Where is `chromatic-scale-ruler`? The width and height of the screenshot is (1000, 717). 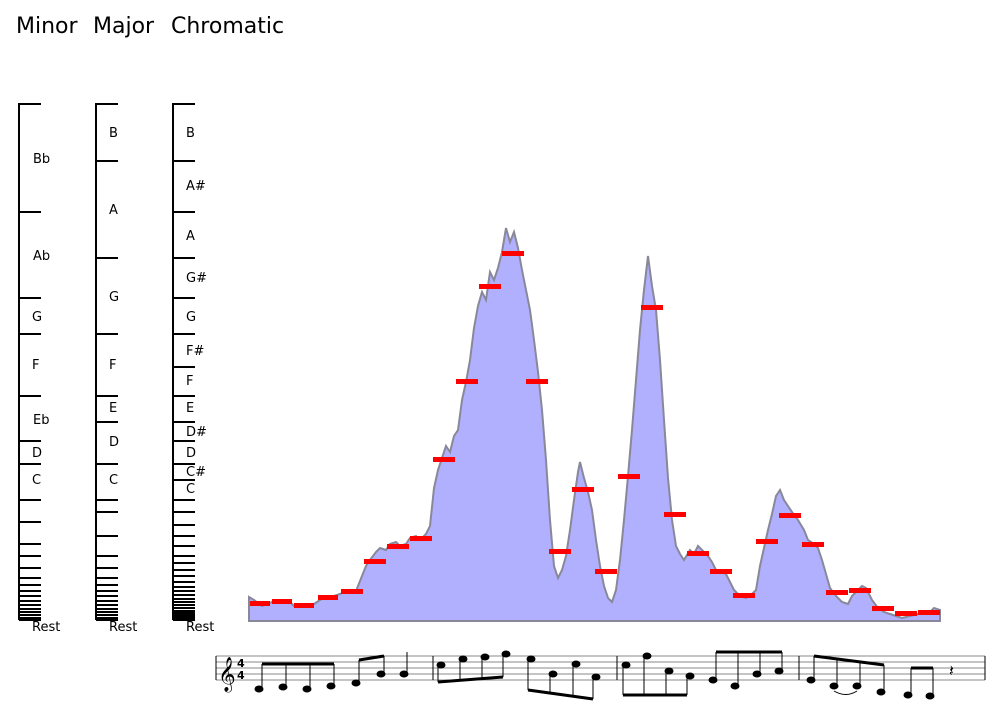 chromatic-scale-ruler is located at coordinates (183, 362).